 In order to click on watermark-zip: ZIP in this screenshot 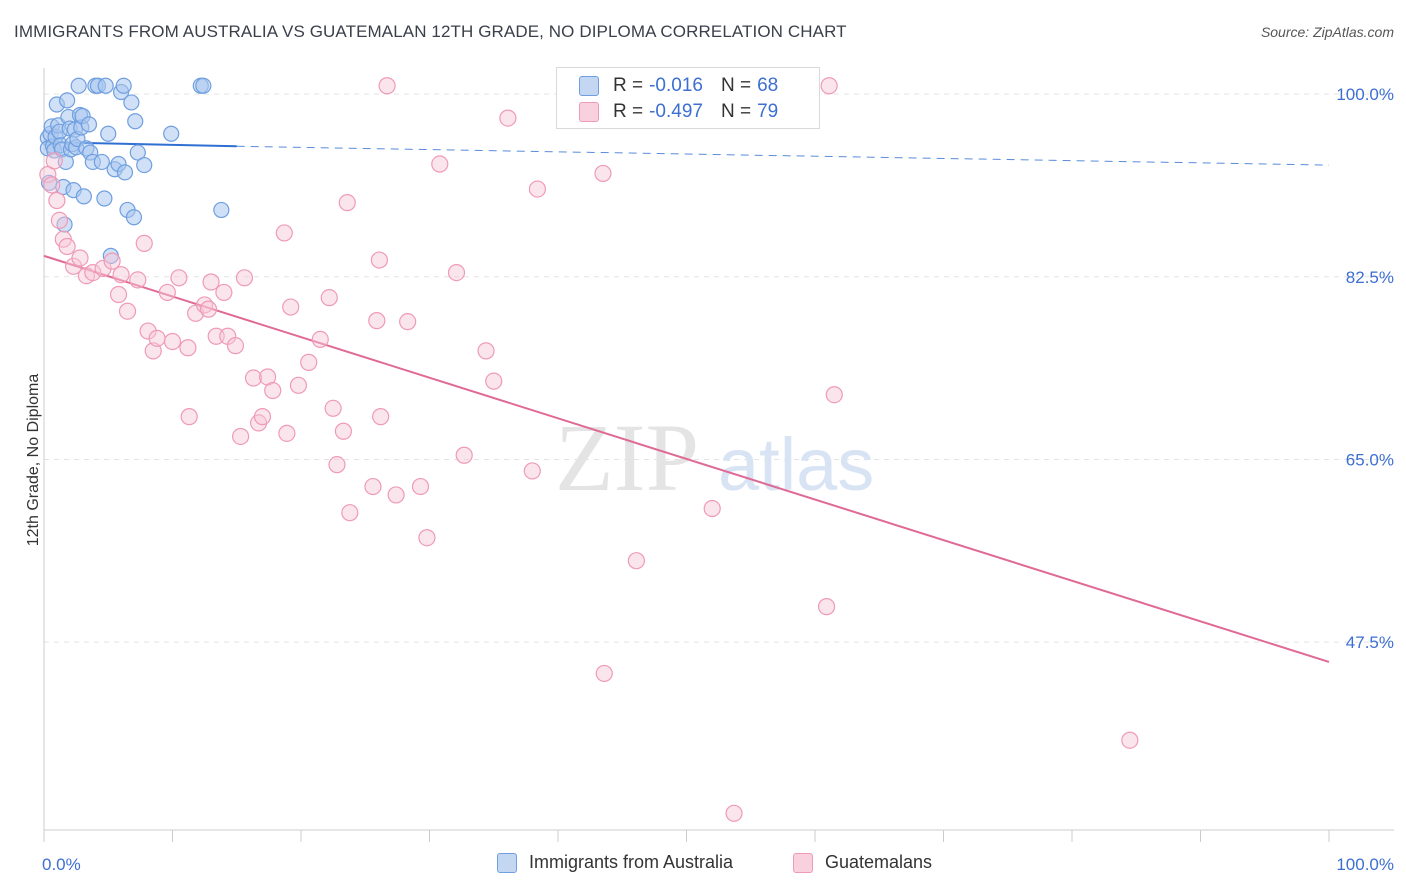, I will do `click(627, 457)`.